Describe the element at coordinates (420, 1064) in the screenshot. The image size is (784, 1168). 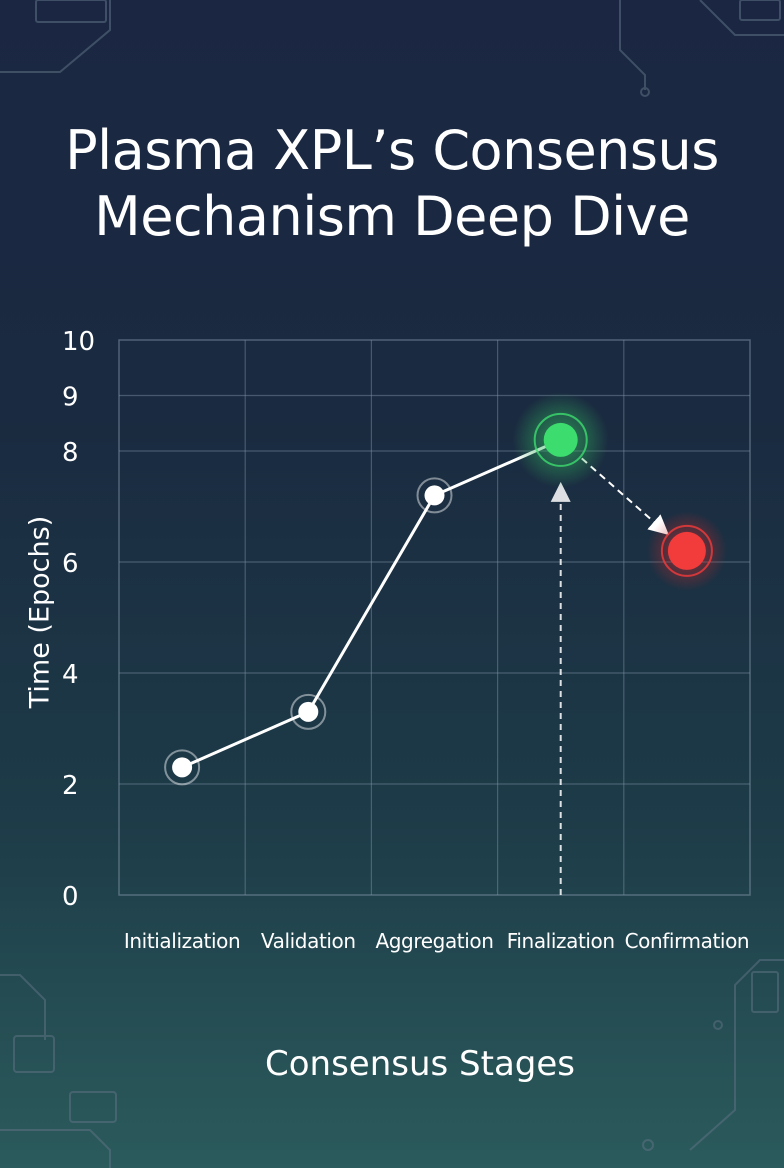
I see `x-axis-label: Consensus Stages` at that location.